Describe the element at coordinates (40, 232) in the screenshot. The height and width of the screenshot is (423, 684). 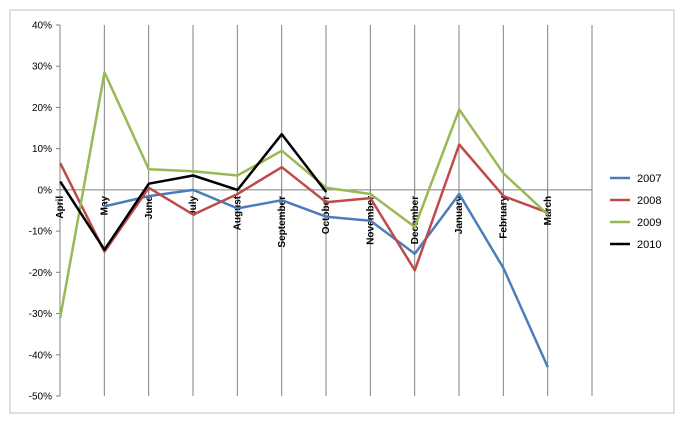
I see `y-tick-label: -10%` at that location.